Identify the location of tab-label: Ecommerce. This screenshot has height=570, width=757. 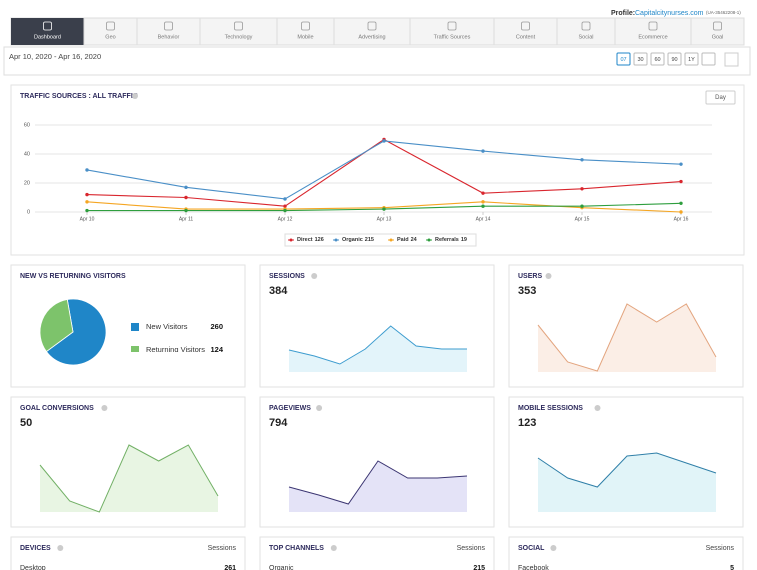
(652, 37).